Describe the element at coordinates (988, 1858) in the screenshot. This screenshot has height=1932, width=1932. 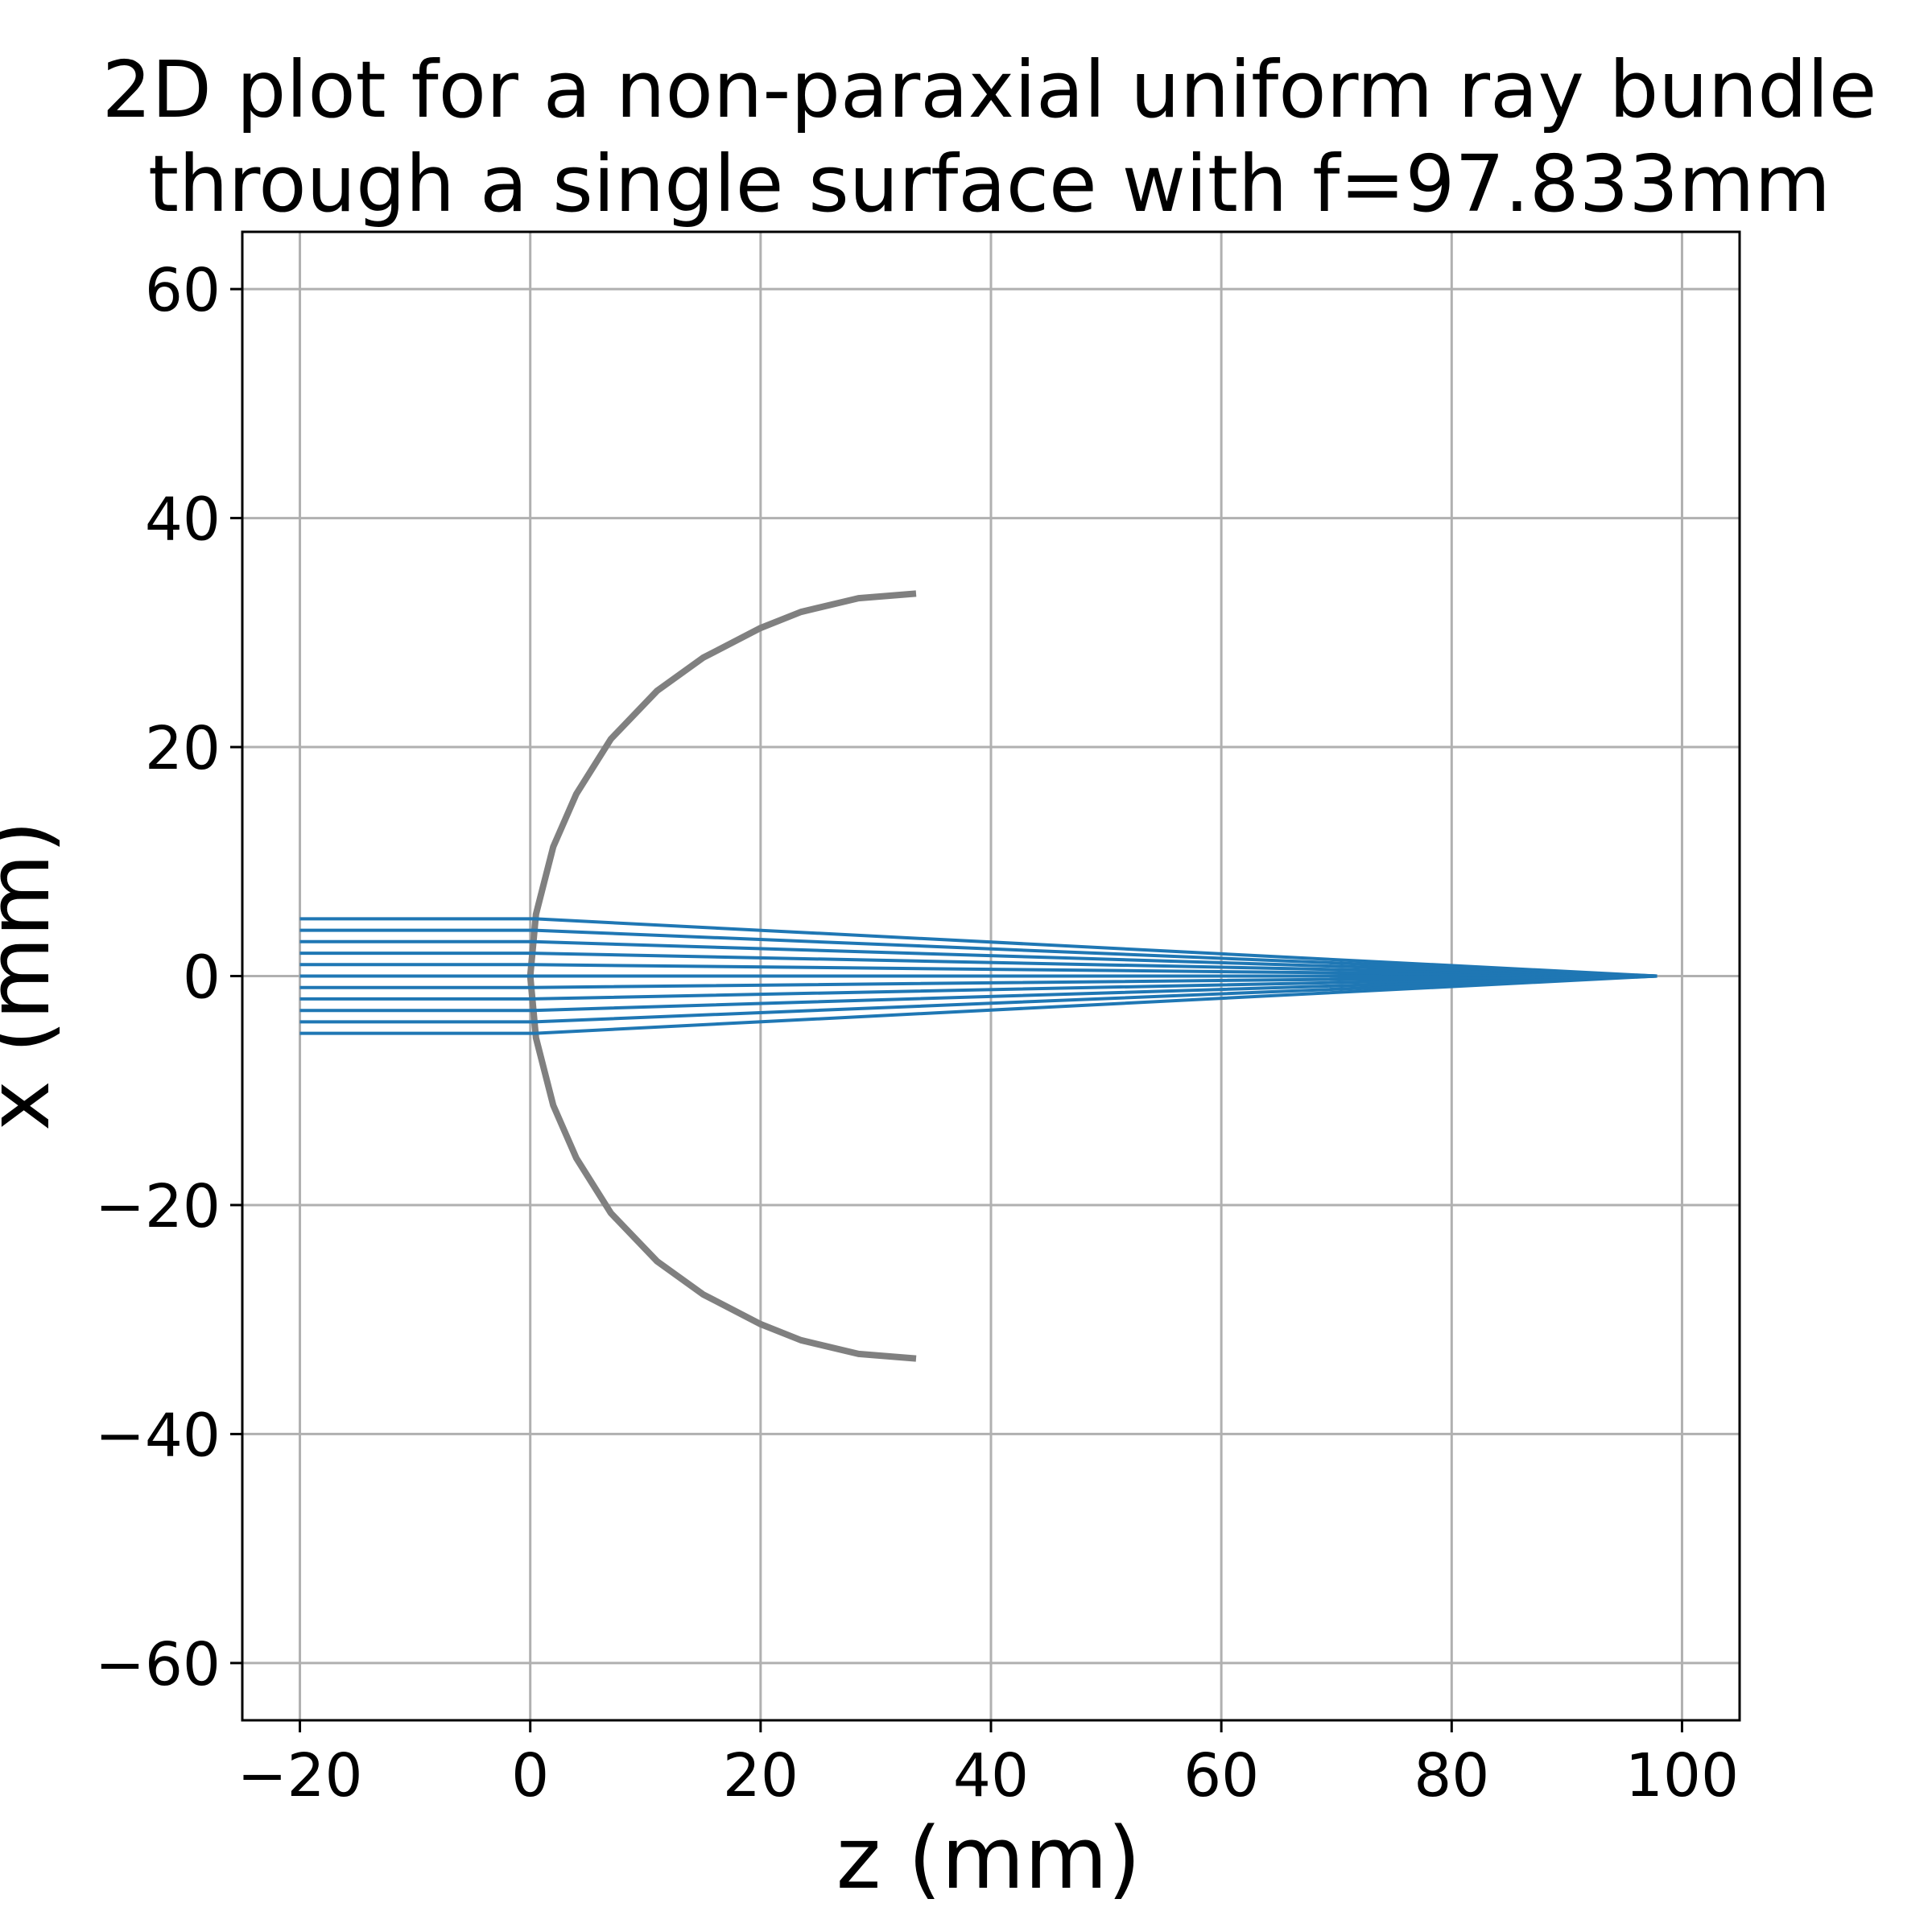
I see `x-axis-label: z (mm)` at that location.